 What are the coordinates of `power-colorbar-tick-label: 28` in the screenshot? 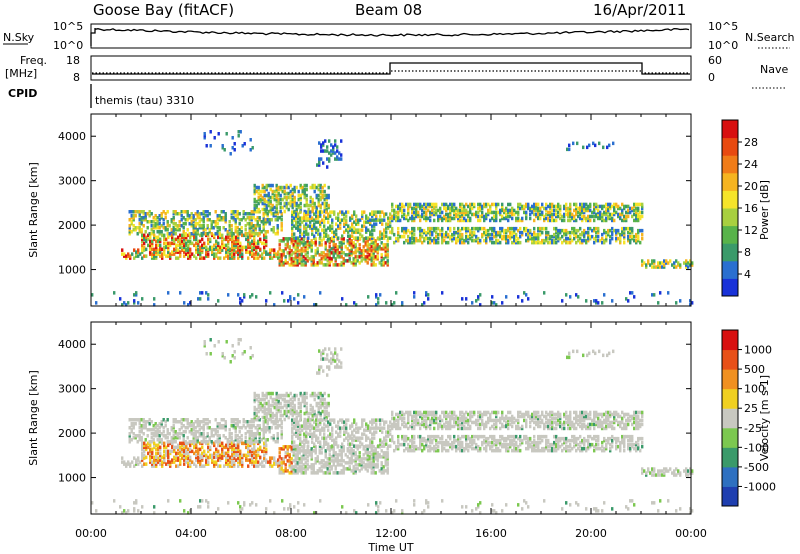 It's located at (751, 142).